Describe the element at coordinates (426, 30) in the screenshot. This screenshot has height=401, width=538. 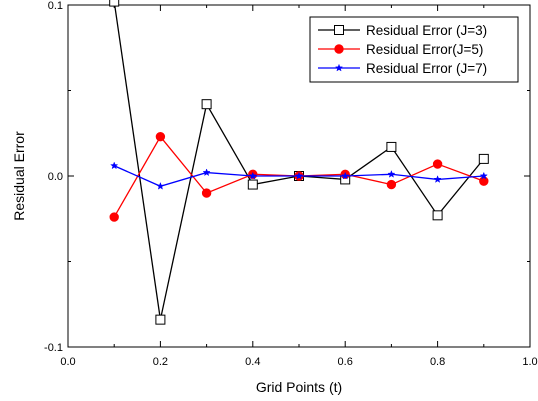
I see `legend-label: Residual Error (J=3)` at that location.